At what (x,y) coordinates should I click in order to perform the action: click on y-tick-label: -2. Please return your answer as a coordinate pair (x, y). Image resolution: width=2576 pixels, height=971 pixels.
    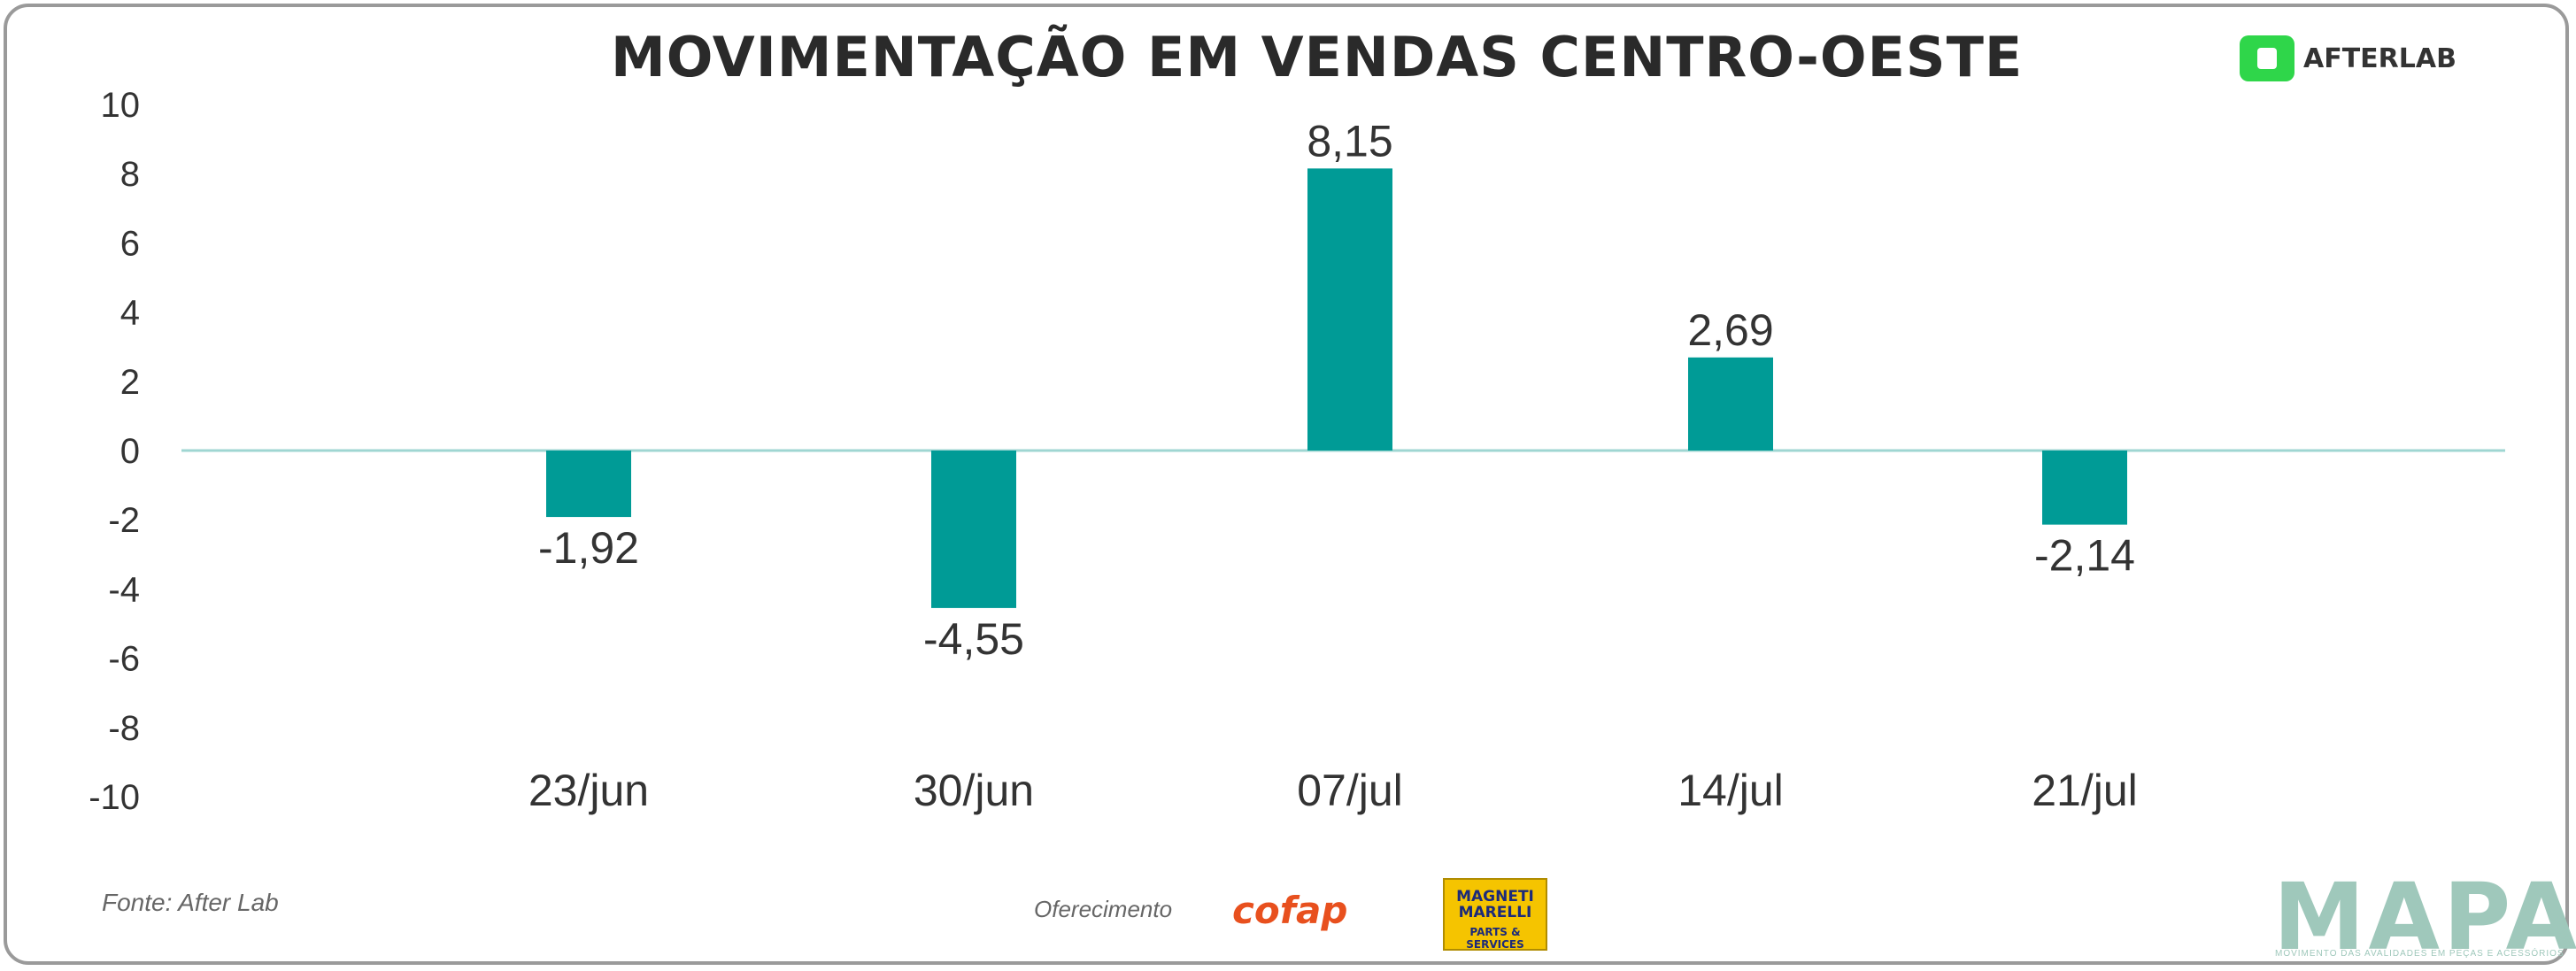
    Looking at the image, I should click on (124, 520).